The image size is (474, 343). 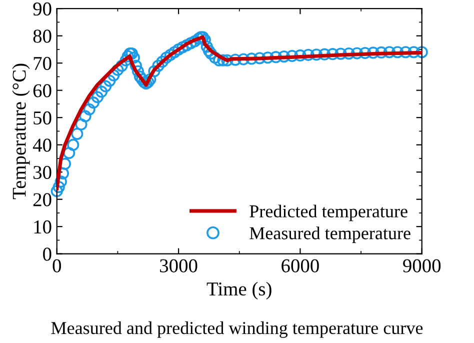 What do you see at coordinates (330, 234) in the screenshot?
I see `legend-label: Measured temperature` at bounding box center [330, 234].